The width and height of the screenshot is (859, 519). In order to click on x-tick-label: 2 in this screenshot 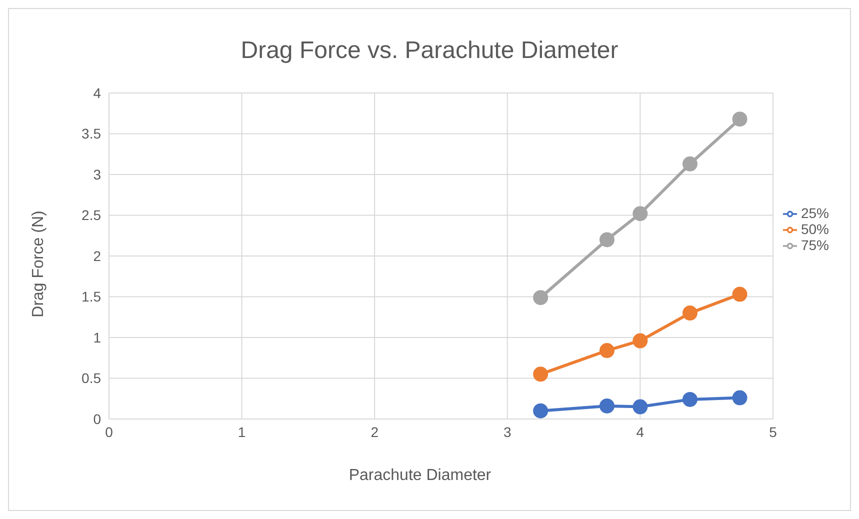, I will do `click(374, 432)`.